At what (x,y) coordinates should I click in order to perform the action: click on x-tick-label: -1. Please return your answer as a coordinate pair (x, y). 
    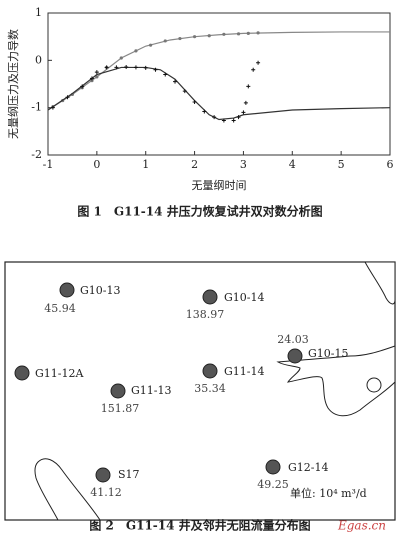
    Looking at the image, I should click on (48, 164).